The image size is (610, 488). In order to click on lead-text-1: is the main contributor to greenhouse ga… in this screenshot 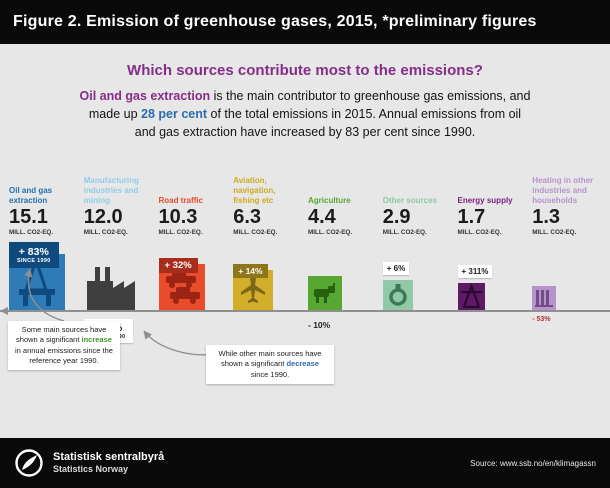, I will do `click(309, 105)`.